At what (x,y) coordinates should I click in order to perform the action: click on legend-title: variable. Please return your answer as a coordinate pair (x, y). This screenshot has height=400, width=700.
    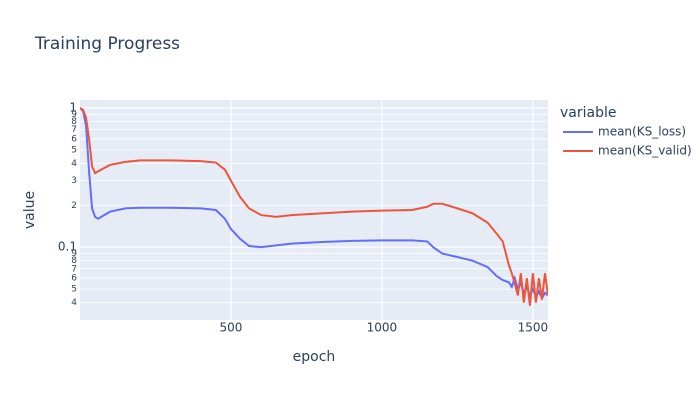
    Looking at the image, I should click on (588, 113).